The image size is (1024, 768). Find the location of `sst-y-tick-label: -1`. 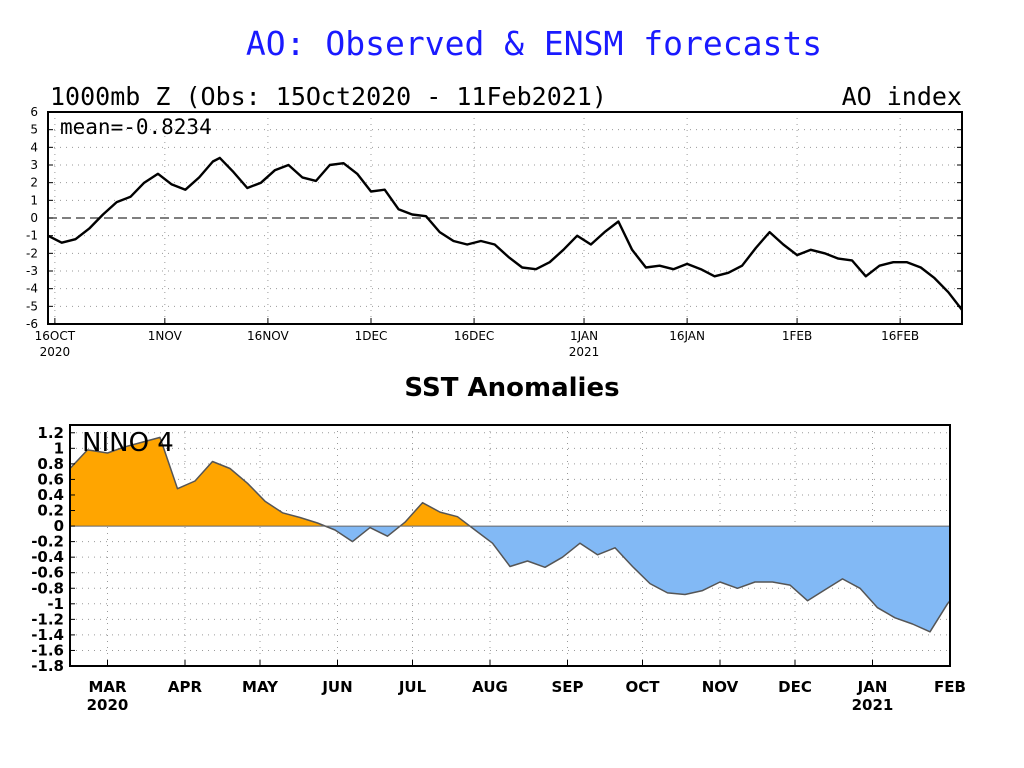

sst-y-tick-label: -1 is located at coordinates (55, 604).